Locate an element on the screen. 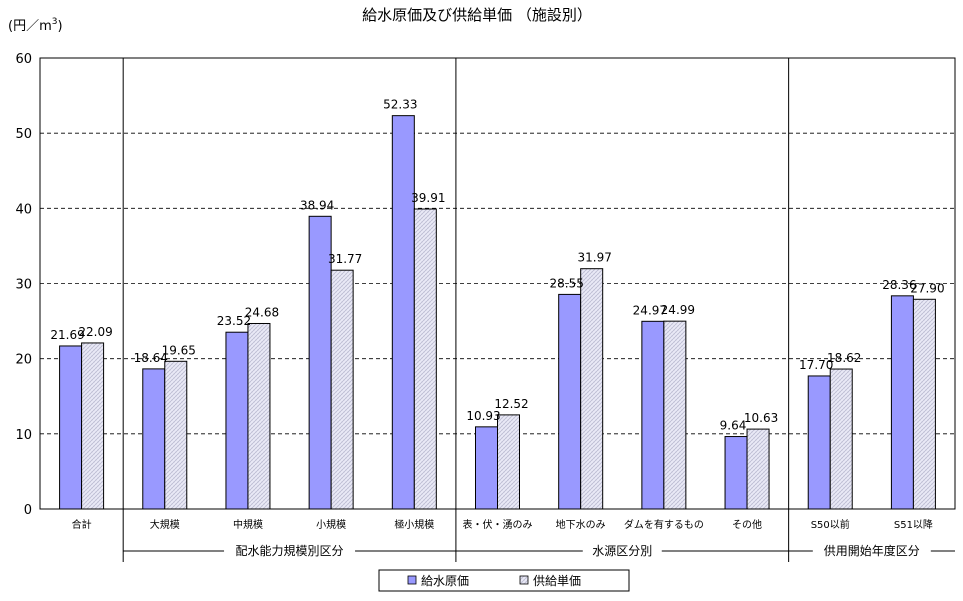  y-axis-label-text: (円／m is located at coordinates (30, 26).